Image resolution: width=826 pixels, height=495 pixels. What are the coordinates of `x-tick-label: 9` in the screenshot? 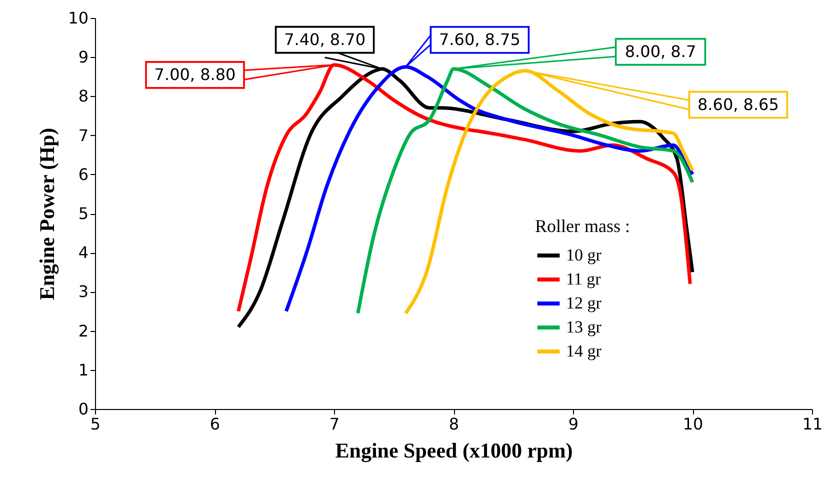 It's located at (573, 424).